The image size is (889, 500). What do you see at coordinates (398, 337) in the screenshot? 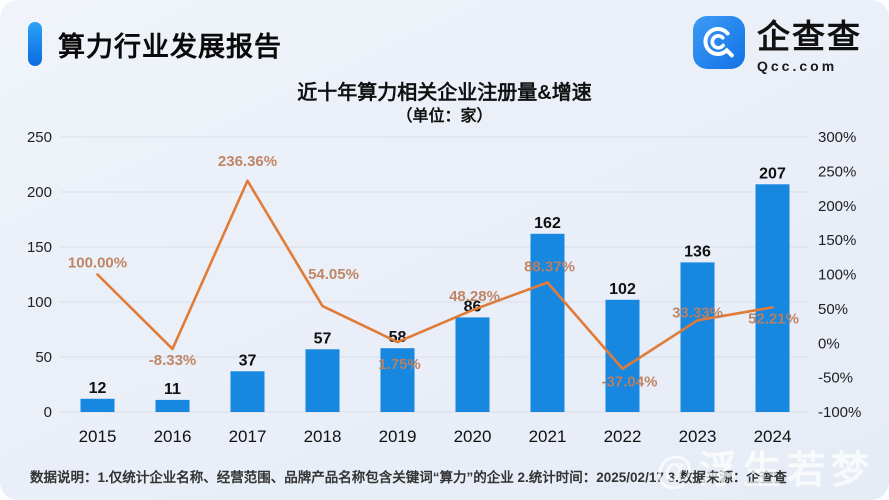
I see `bar-value-label: 58` at bounding box center [398, 337].